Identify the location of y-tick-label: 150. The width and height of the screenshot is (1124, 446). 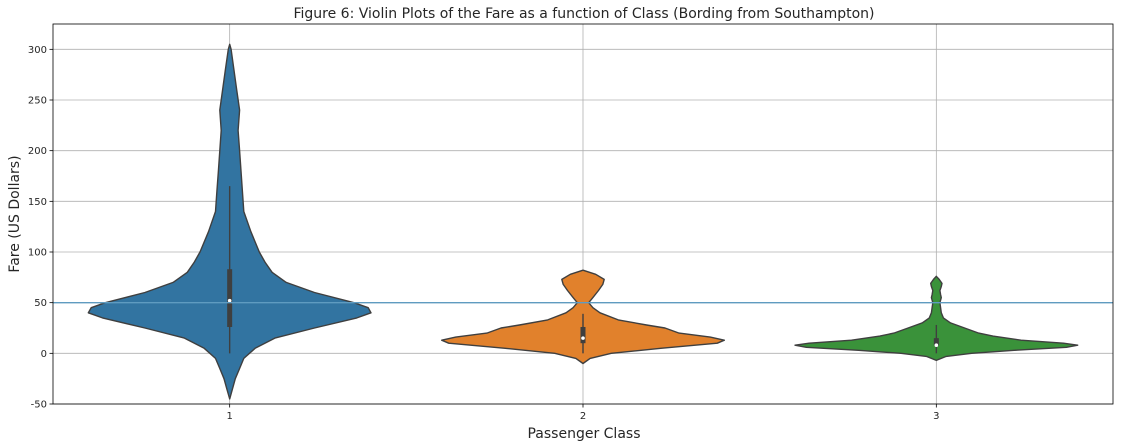
(37, 202).